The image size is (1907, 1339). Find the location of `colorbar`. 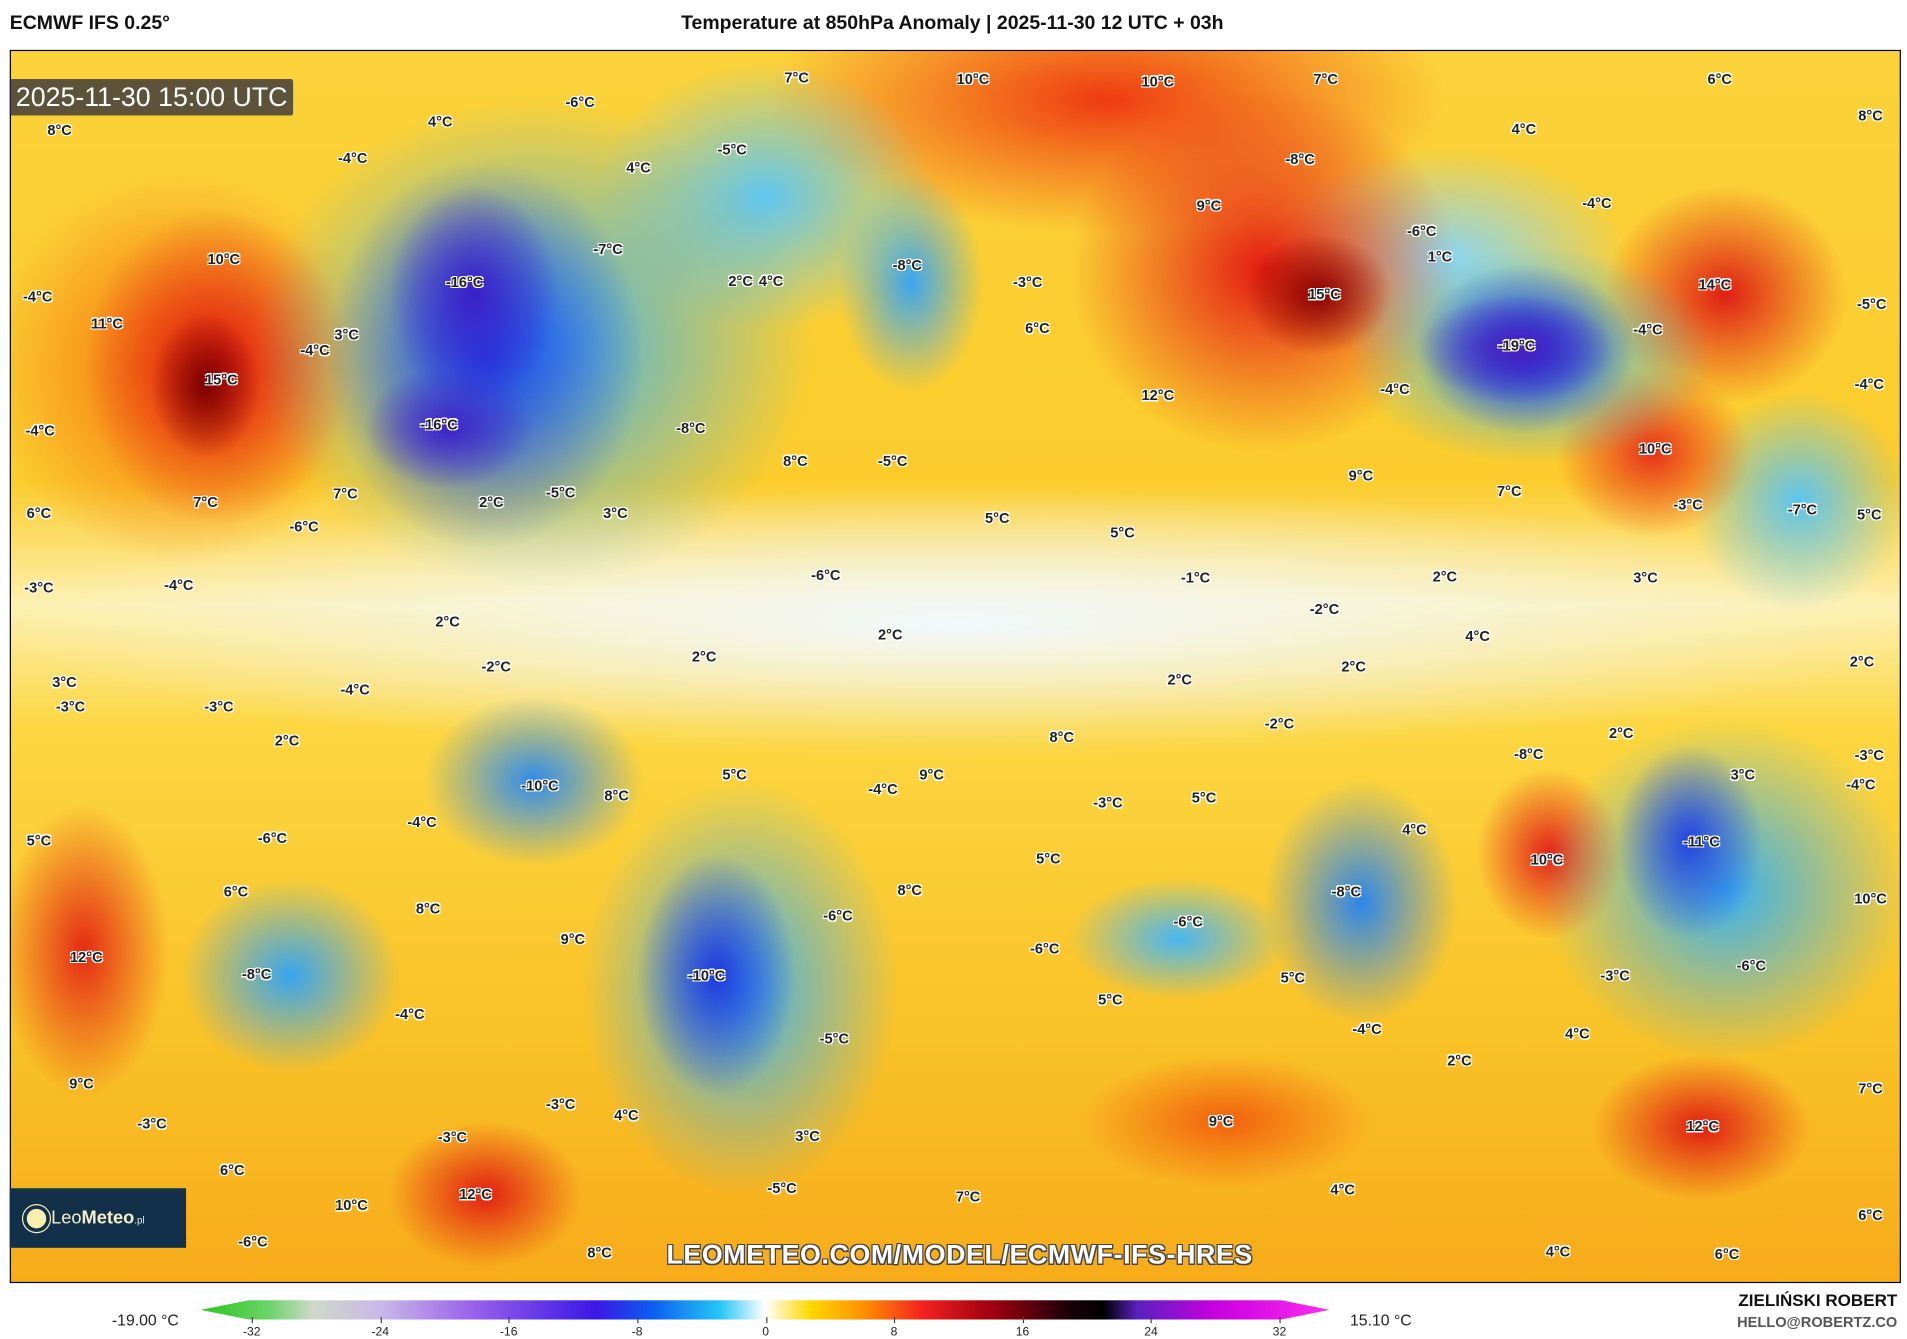

colorbar is located at coordinates (765, 1310).